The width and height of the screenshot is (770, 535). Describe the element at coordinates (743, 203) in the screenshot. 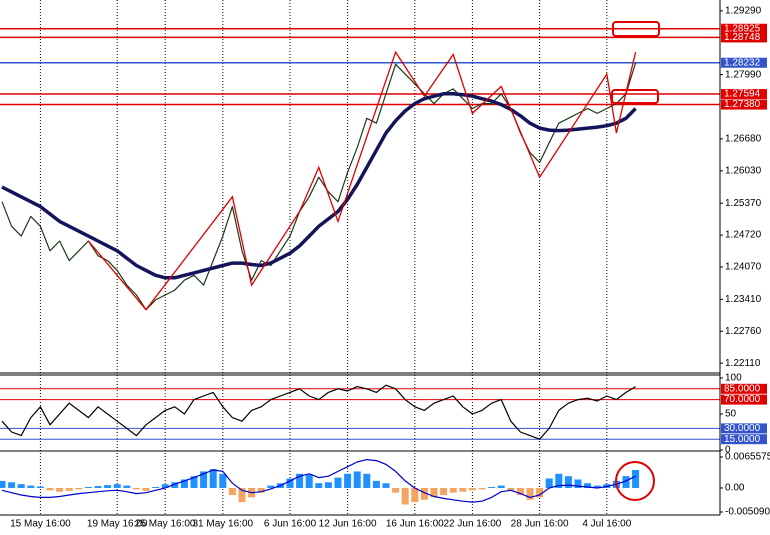

I see `y-tick-label: 1.25370` at that location.